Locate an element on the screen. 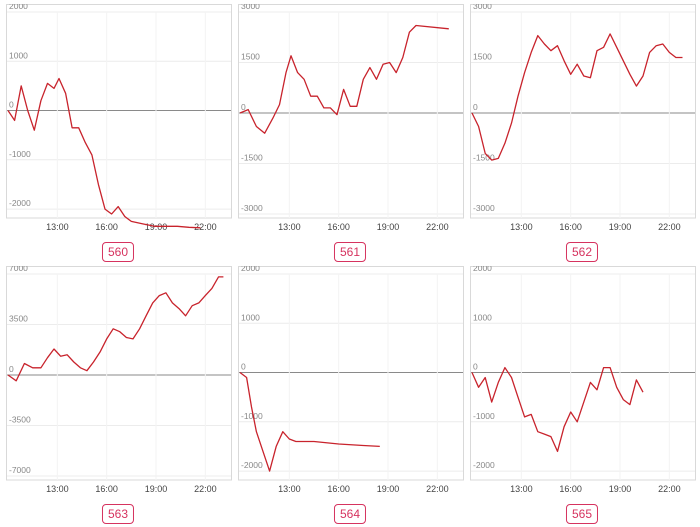  chart-plot-565: 2000 1000 0 -1000 -2000 13:00 16:00 19:00 22:00 is located at coordinates (583, 380).